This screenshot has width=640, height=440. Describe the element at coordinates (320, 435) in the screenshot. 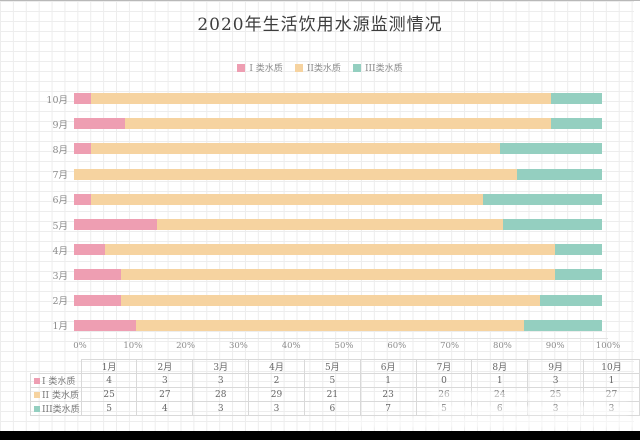

I see `bottom-black-bar` at that location.